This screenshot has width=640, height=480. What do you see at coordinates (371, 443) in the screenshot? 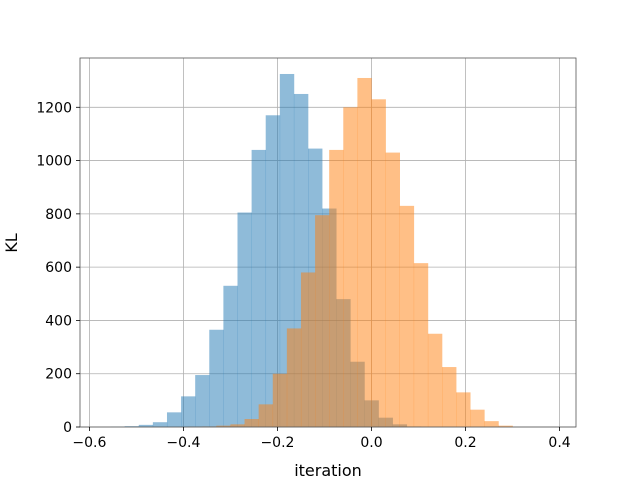
I see `x-tick-label-3: 0.0` at bounding box center [371, 443].